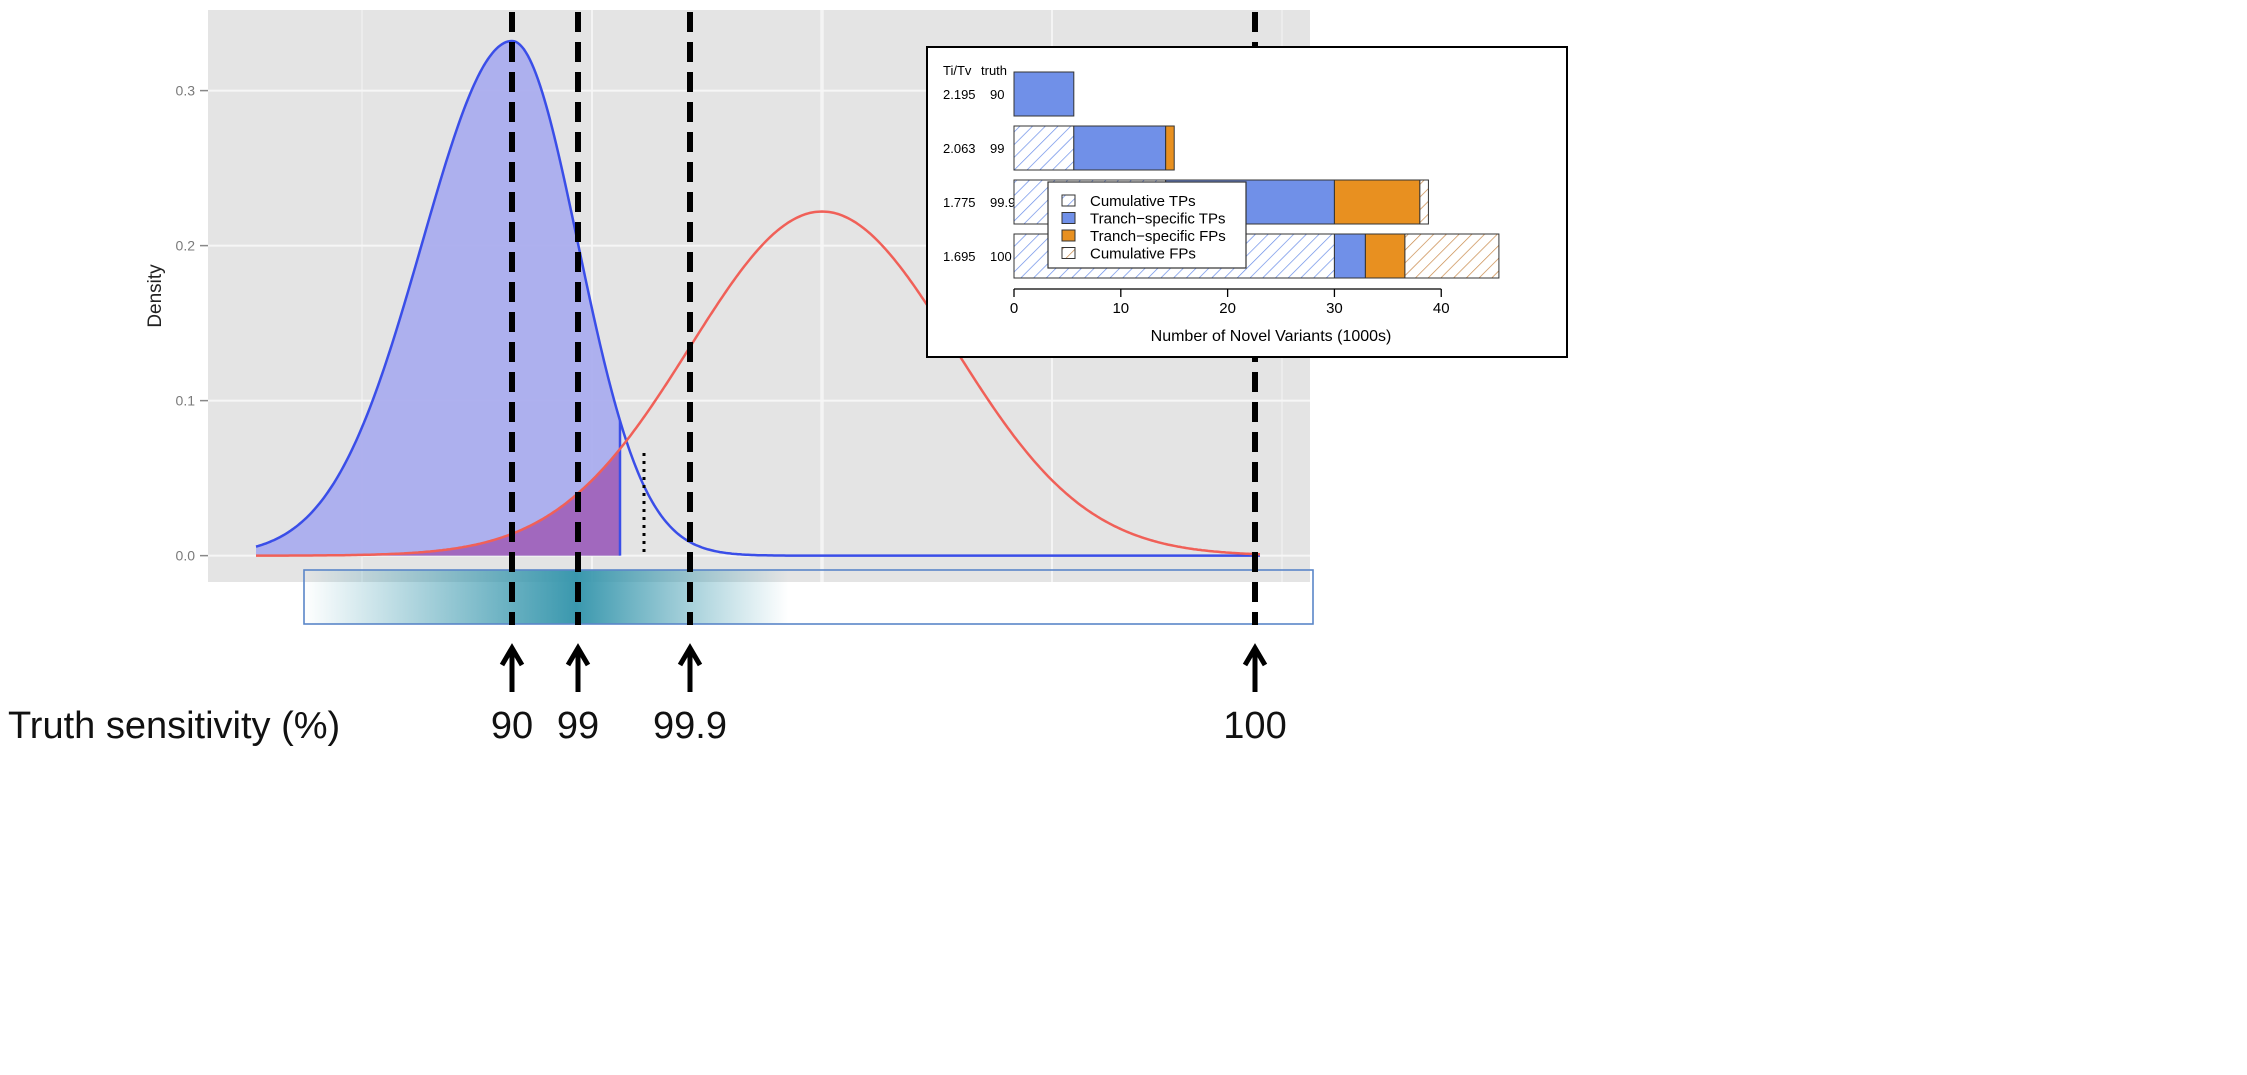 This screenshot has width=2247, height=1075. Describe the element at coordinates (1227, 308) in the screenshot. I see `inset-x-tick-label: 20` at that location.